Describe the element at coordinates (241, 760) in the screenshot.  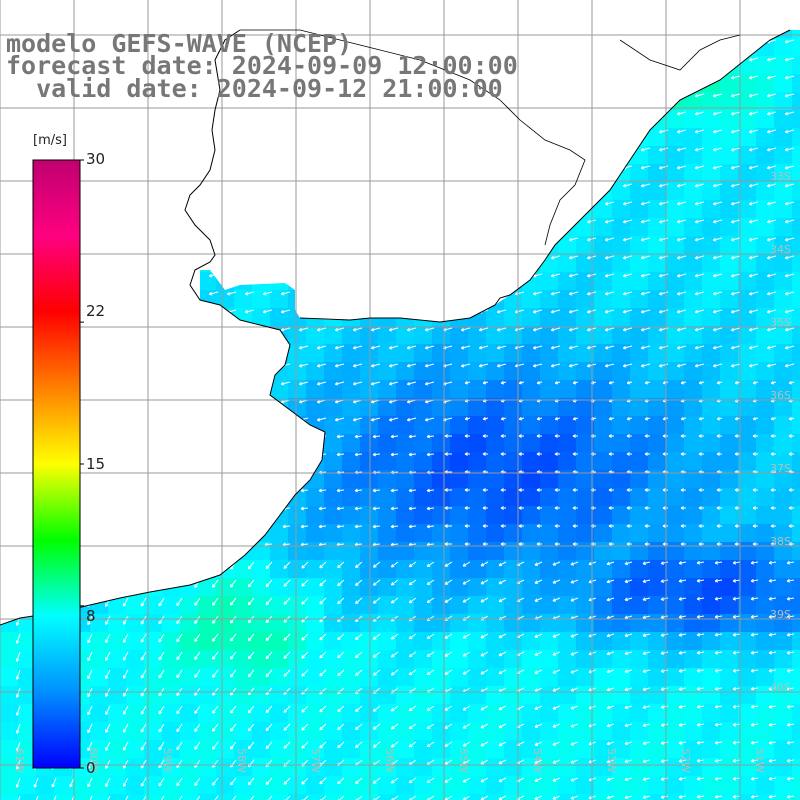
I see `longitude-label: 58W` at that location.